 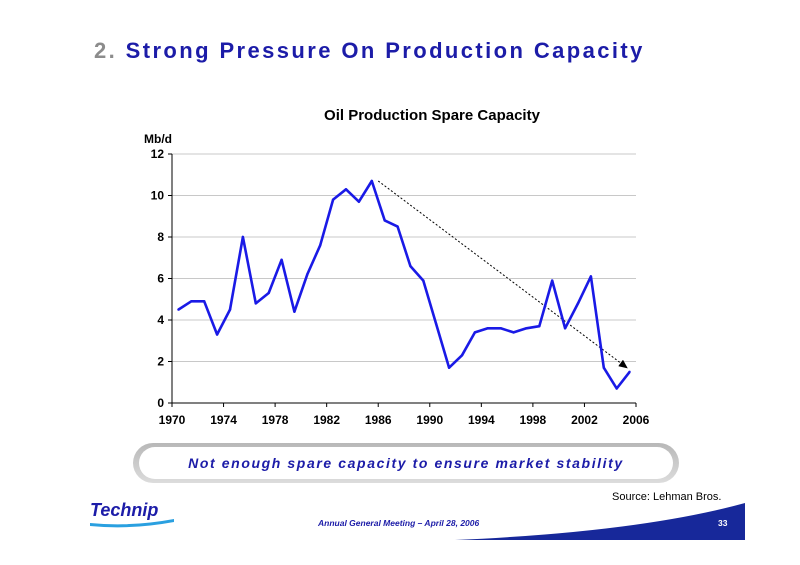 I want to click on svg-text: Technip, so click(x=124, y=510).